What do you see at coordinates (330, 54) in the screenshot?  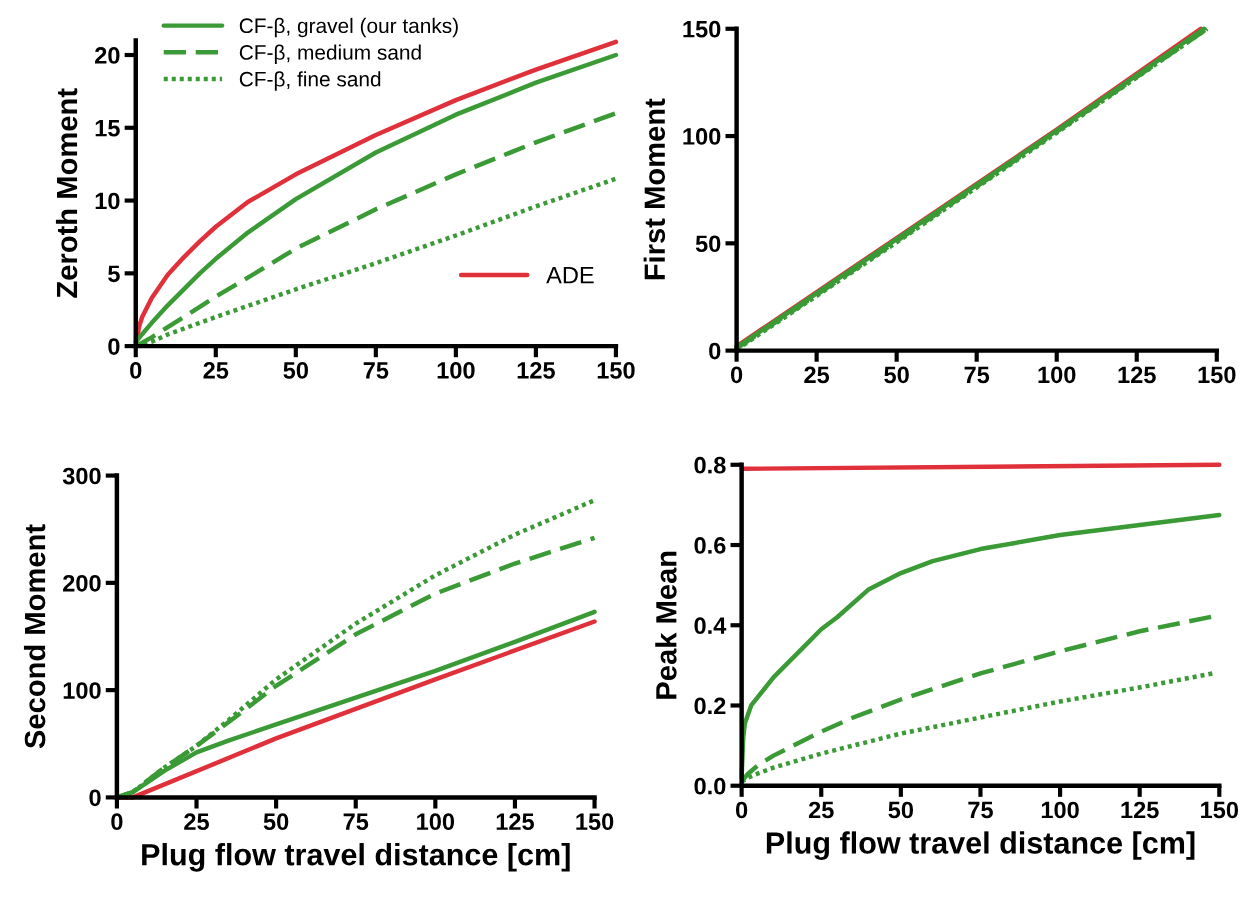 I see `legend-label: CF-β, medium sand` at bounding box center [330, 54].